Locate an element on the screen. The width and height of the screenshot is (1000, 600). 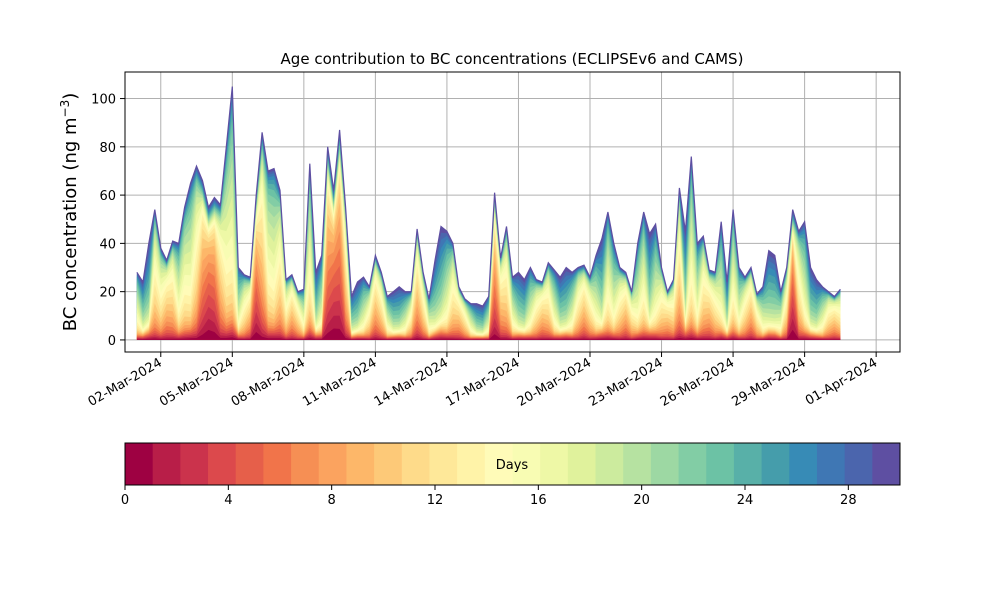
y-tick-label: 100 is located at coordinates (103, 100).